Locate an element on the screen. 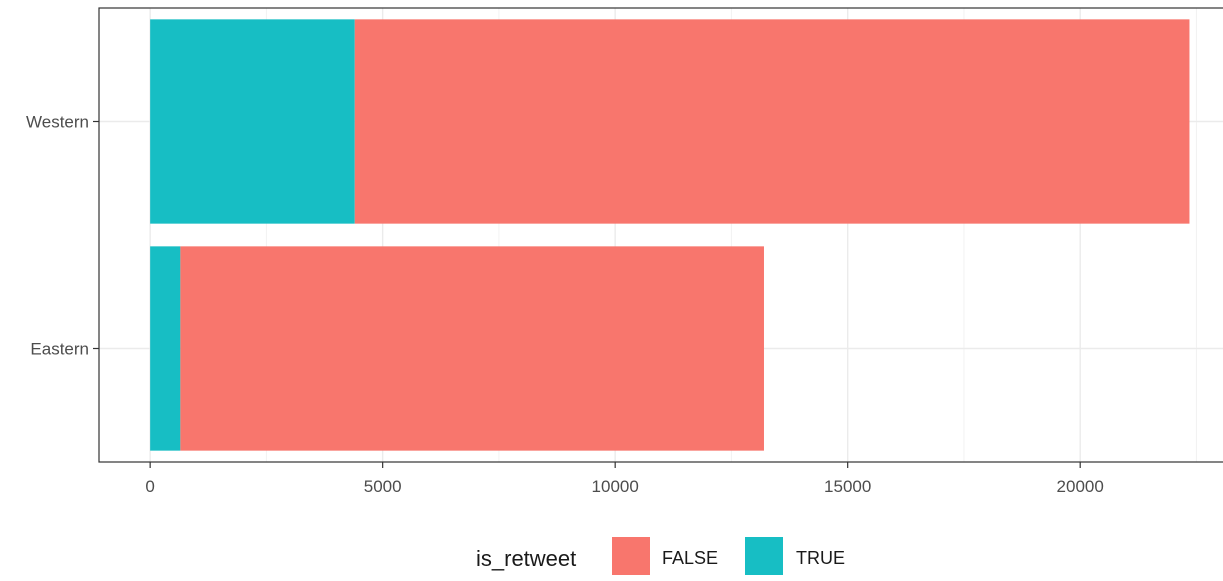  bar-eastern-true is located at coordinates (165, 348).